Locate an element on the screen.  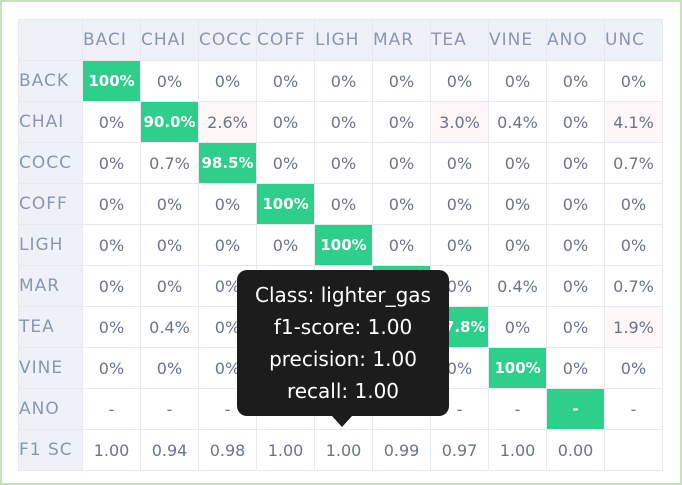
matrix-cell: 1.9% is located at coordinates (633, 327).